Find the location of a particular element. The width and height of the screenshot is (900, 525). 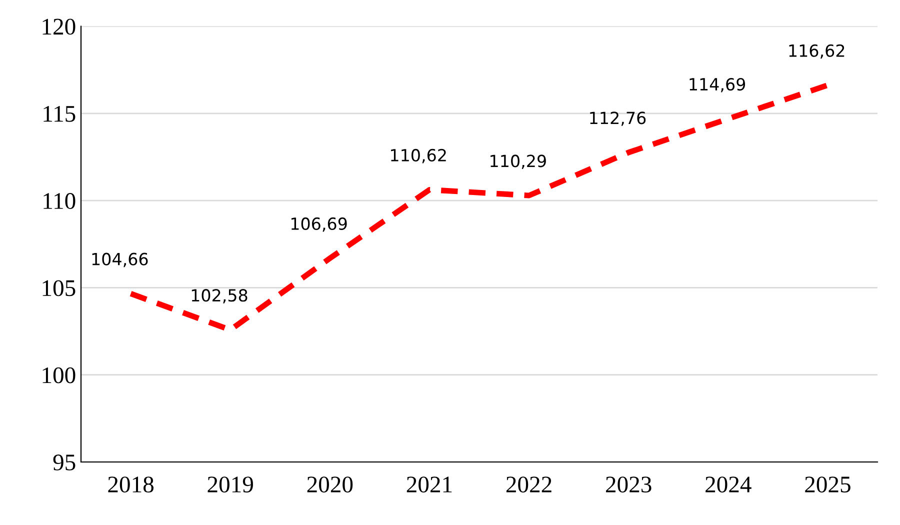

data-label: 104,66 is located at coordinates (120, 260).